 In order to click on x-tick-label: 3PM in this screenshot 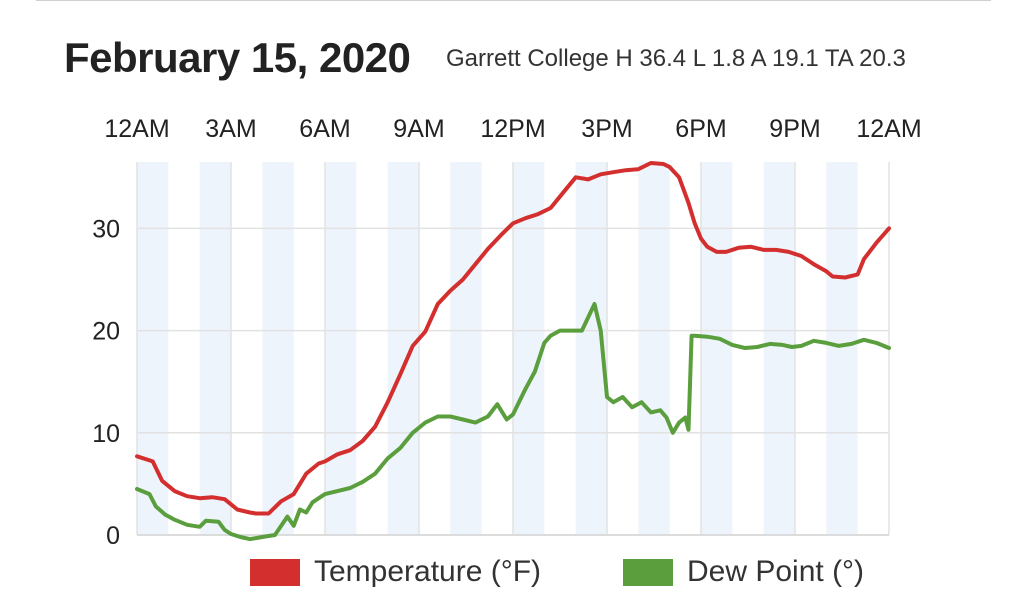, I will do `click(606, 129)`.